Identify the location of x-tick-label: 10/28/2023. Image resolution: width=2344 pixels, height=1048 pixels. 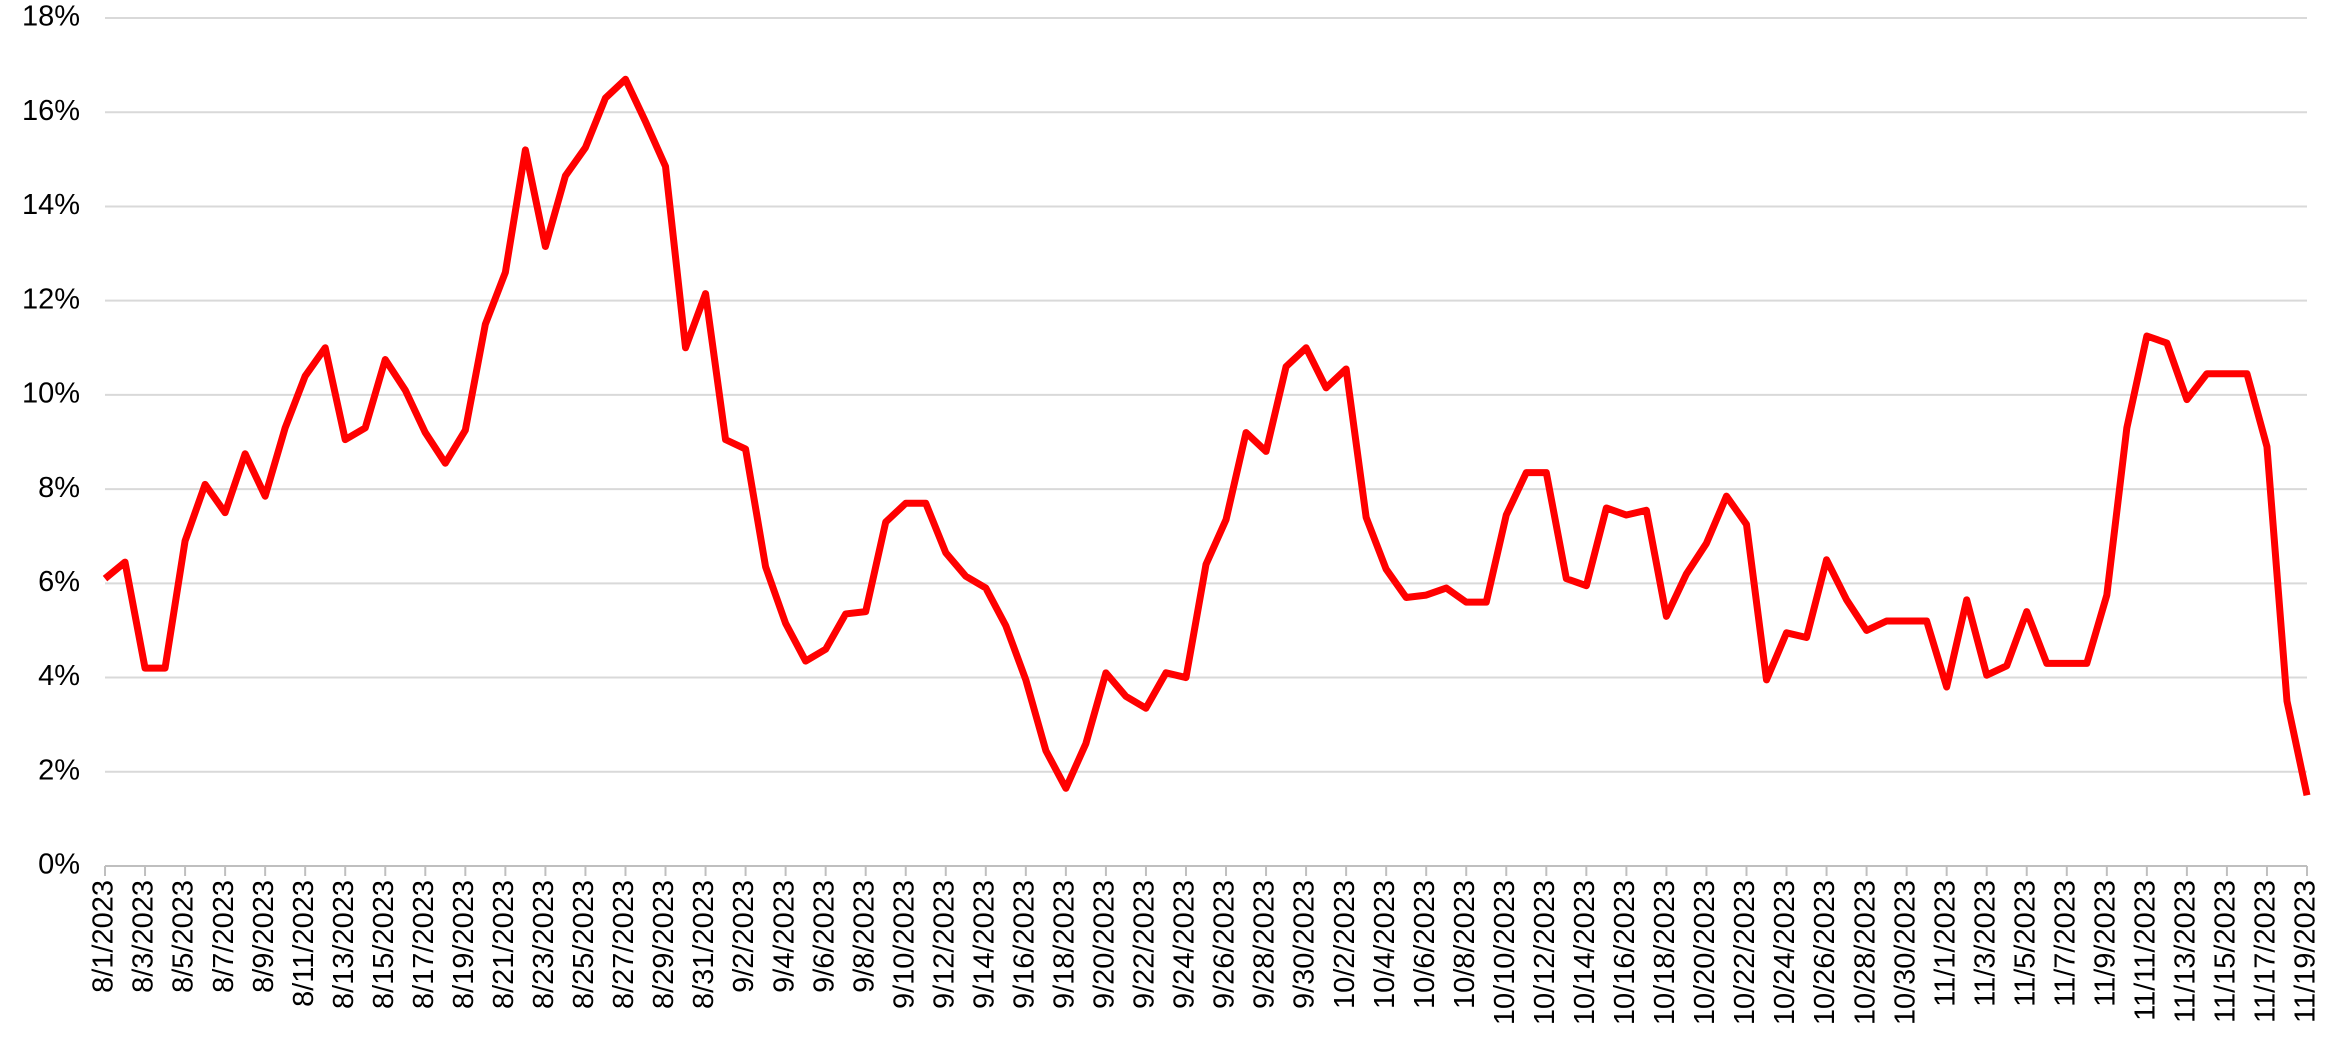
(1865, 952).